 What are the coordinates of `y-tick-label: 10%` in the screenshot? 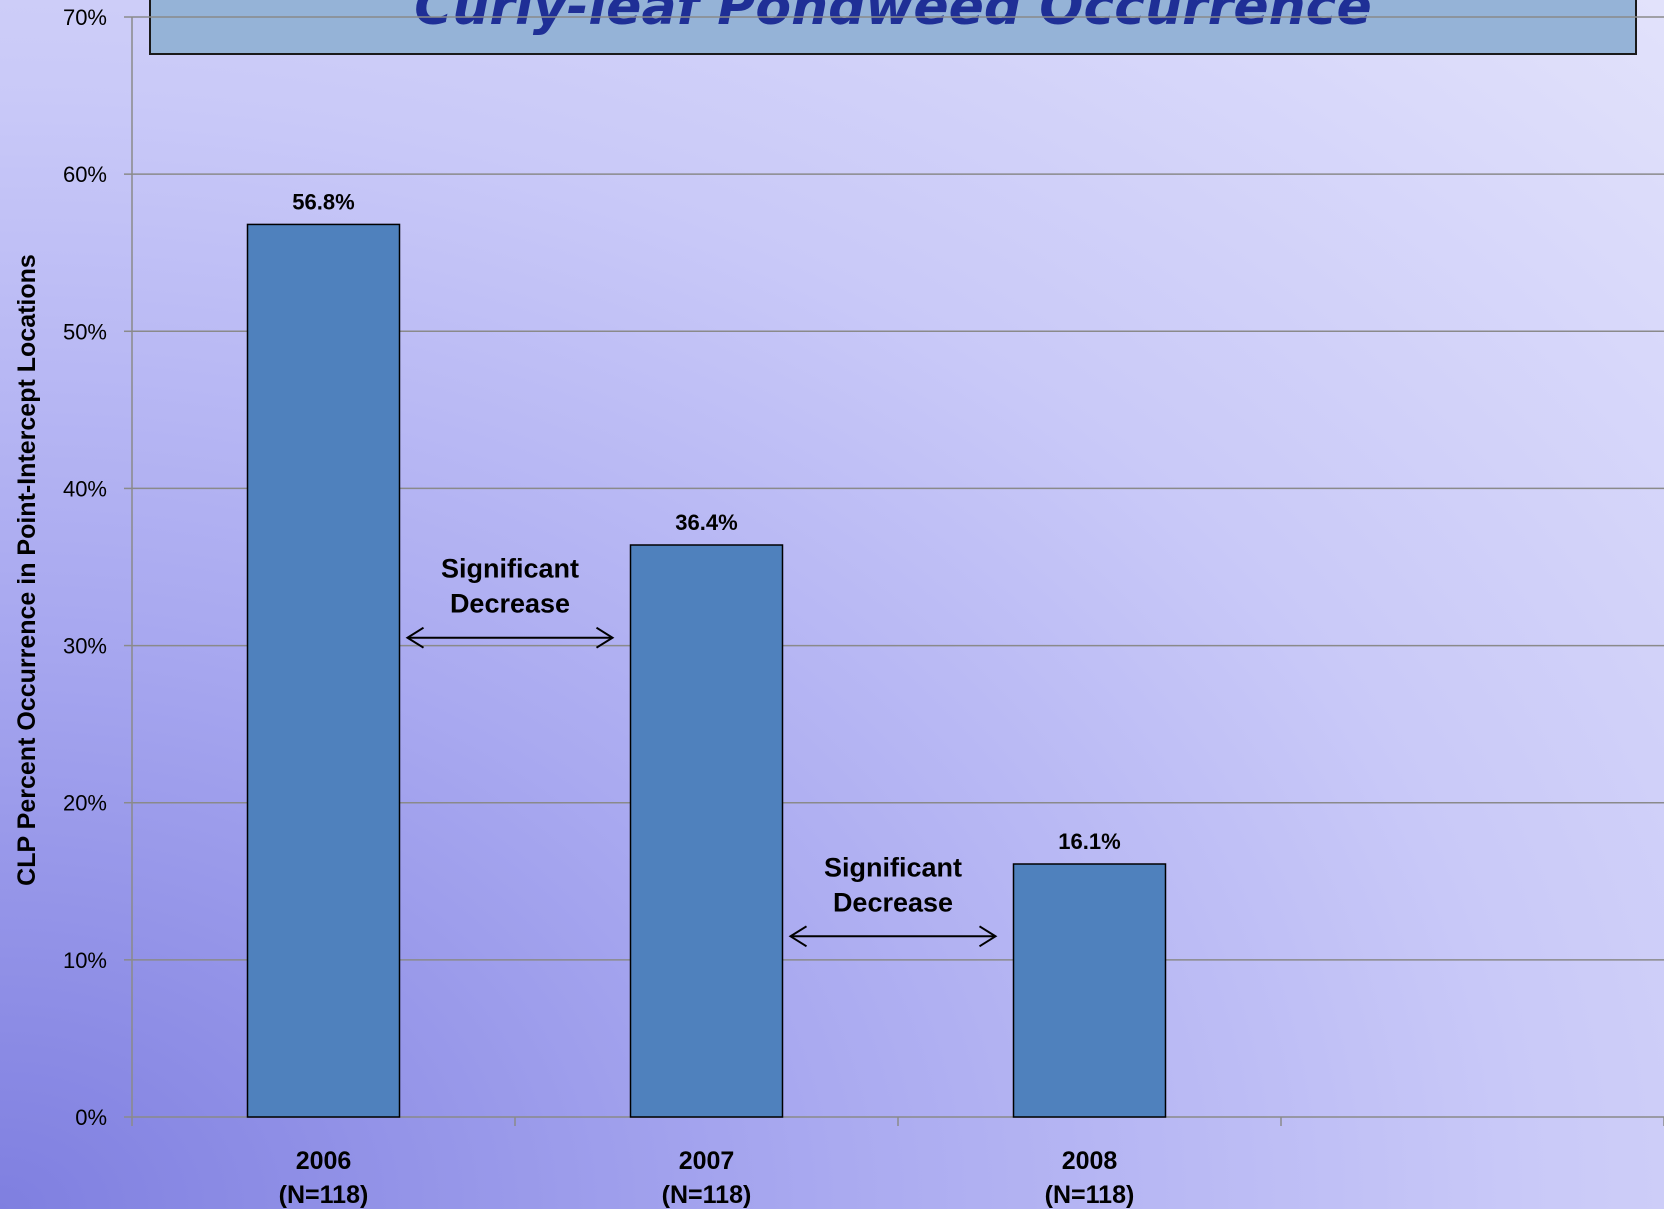 It's located at (85, 960).